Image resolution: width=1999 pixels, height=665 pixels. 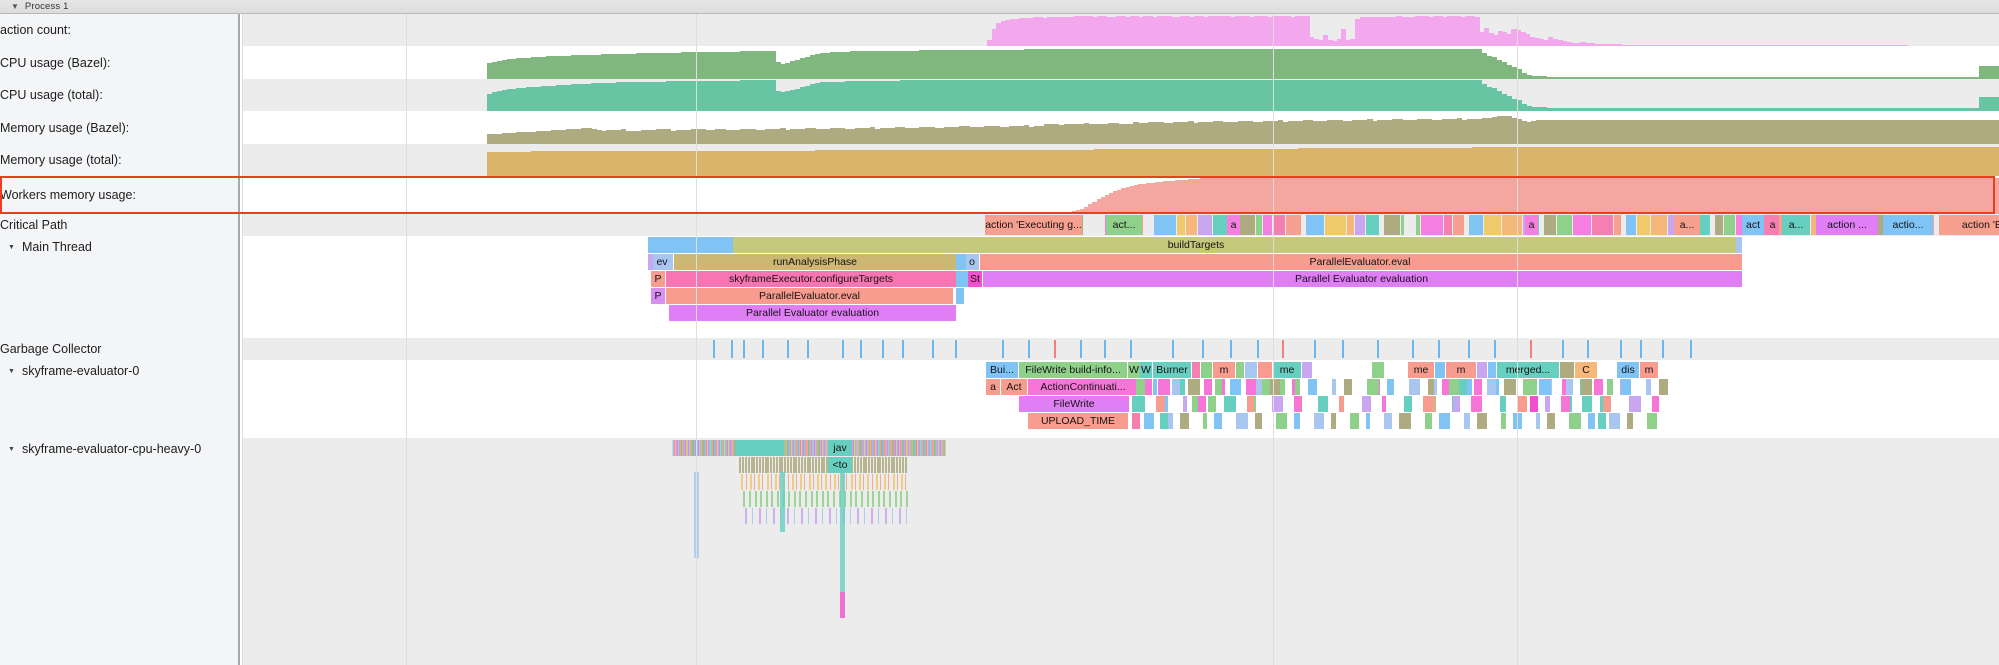 What do you see at coordinates (119, 62) in the screenshot?
I see `track-label-cpu-usage-bazel: CPU usage (Bazel):` at bounding box center [119, 62].